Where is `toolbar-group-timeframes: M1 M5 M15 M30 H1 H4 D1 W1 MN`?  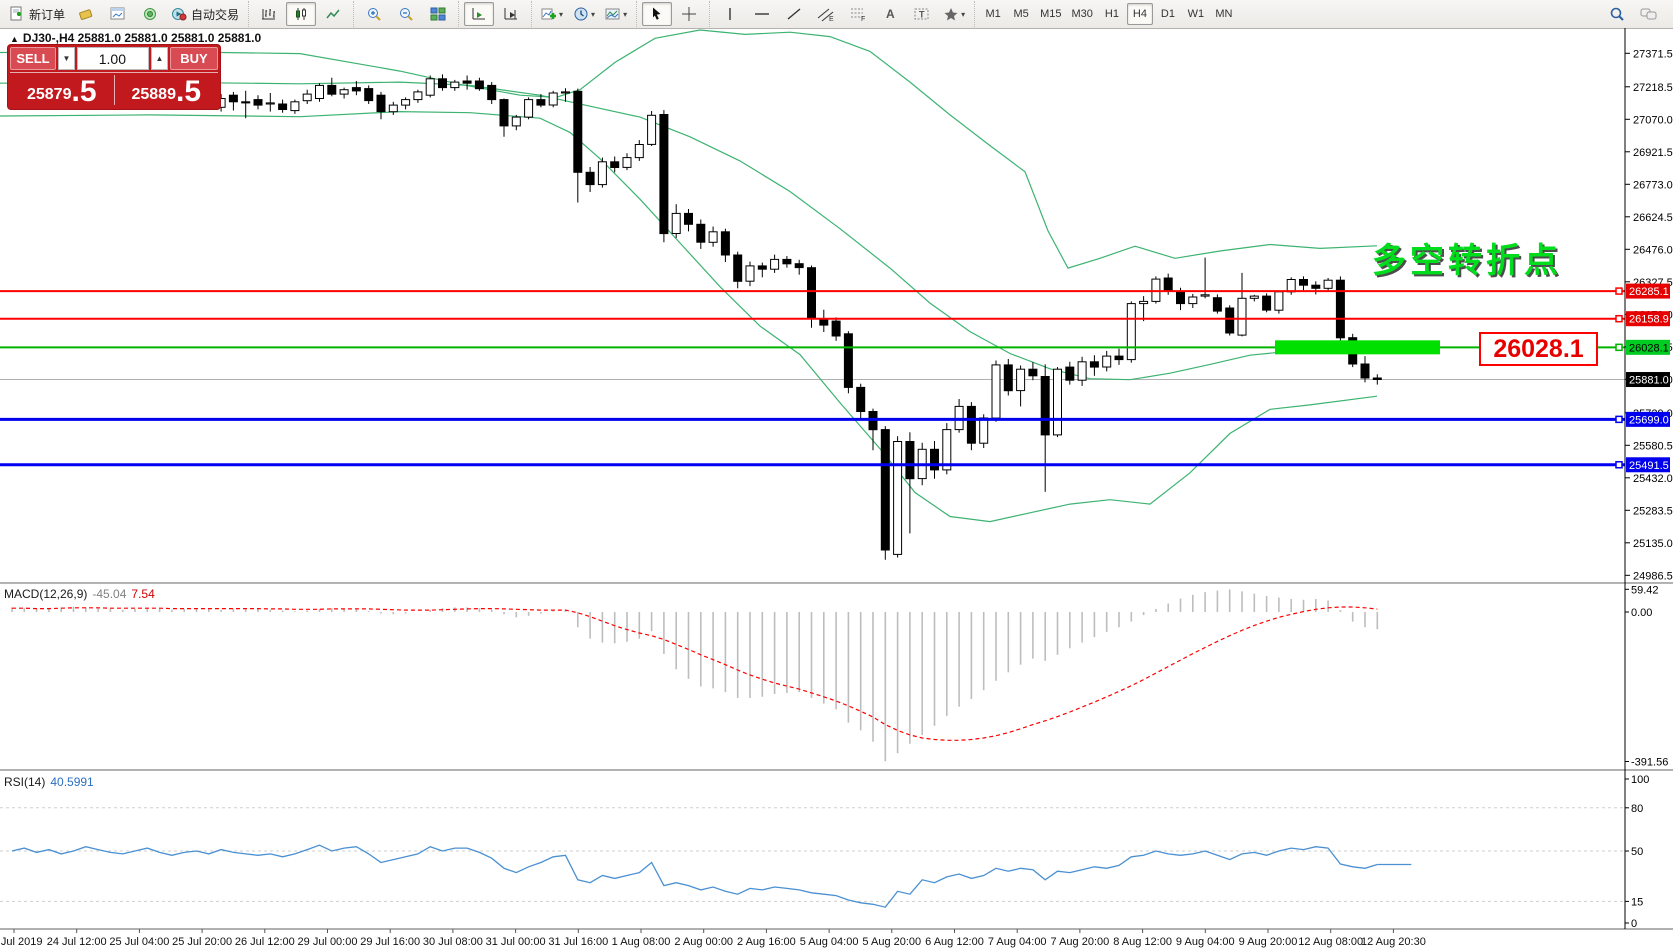 toolbar-group-timeframes: M1 M5 M15 M30 H1 H4 D1 W1 MN is located at coordinates (1108, 14).